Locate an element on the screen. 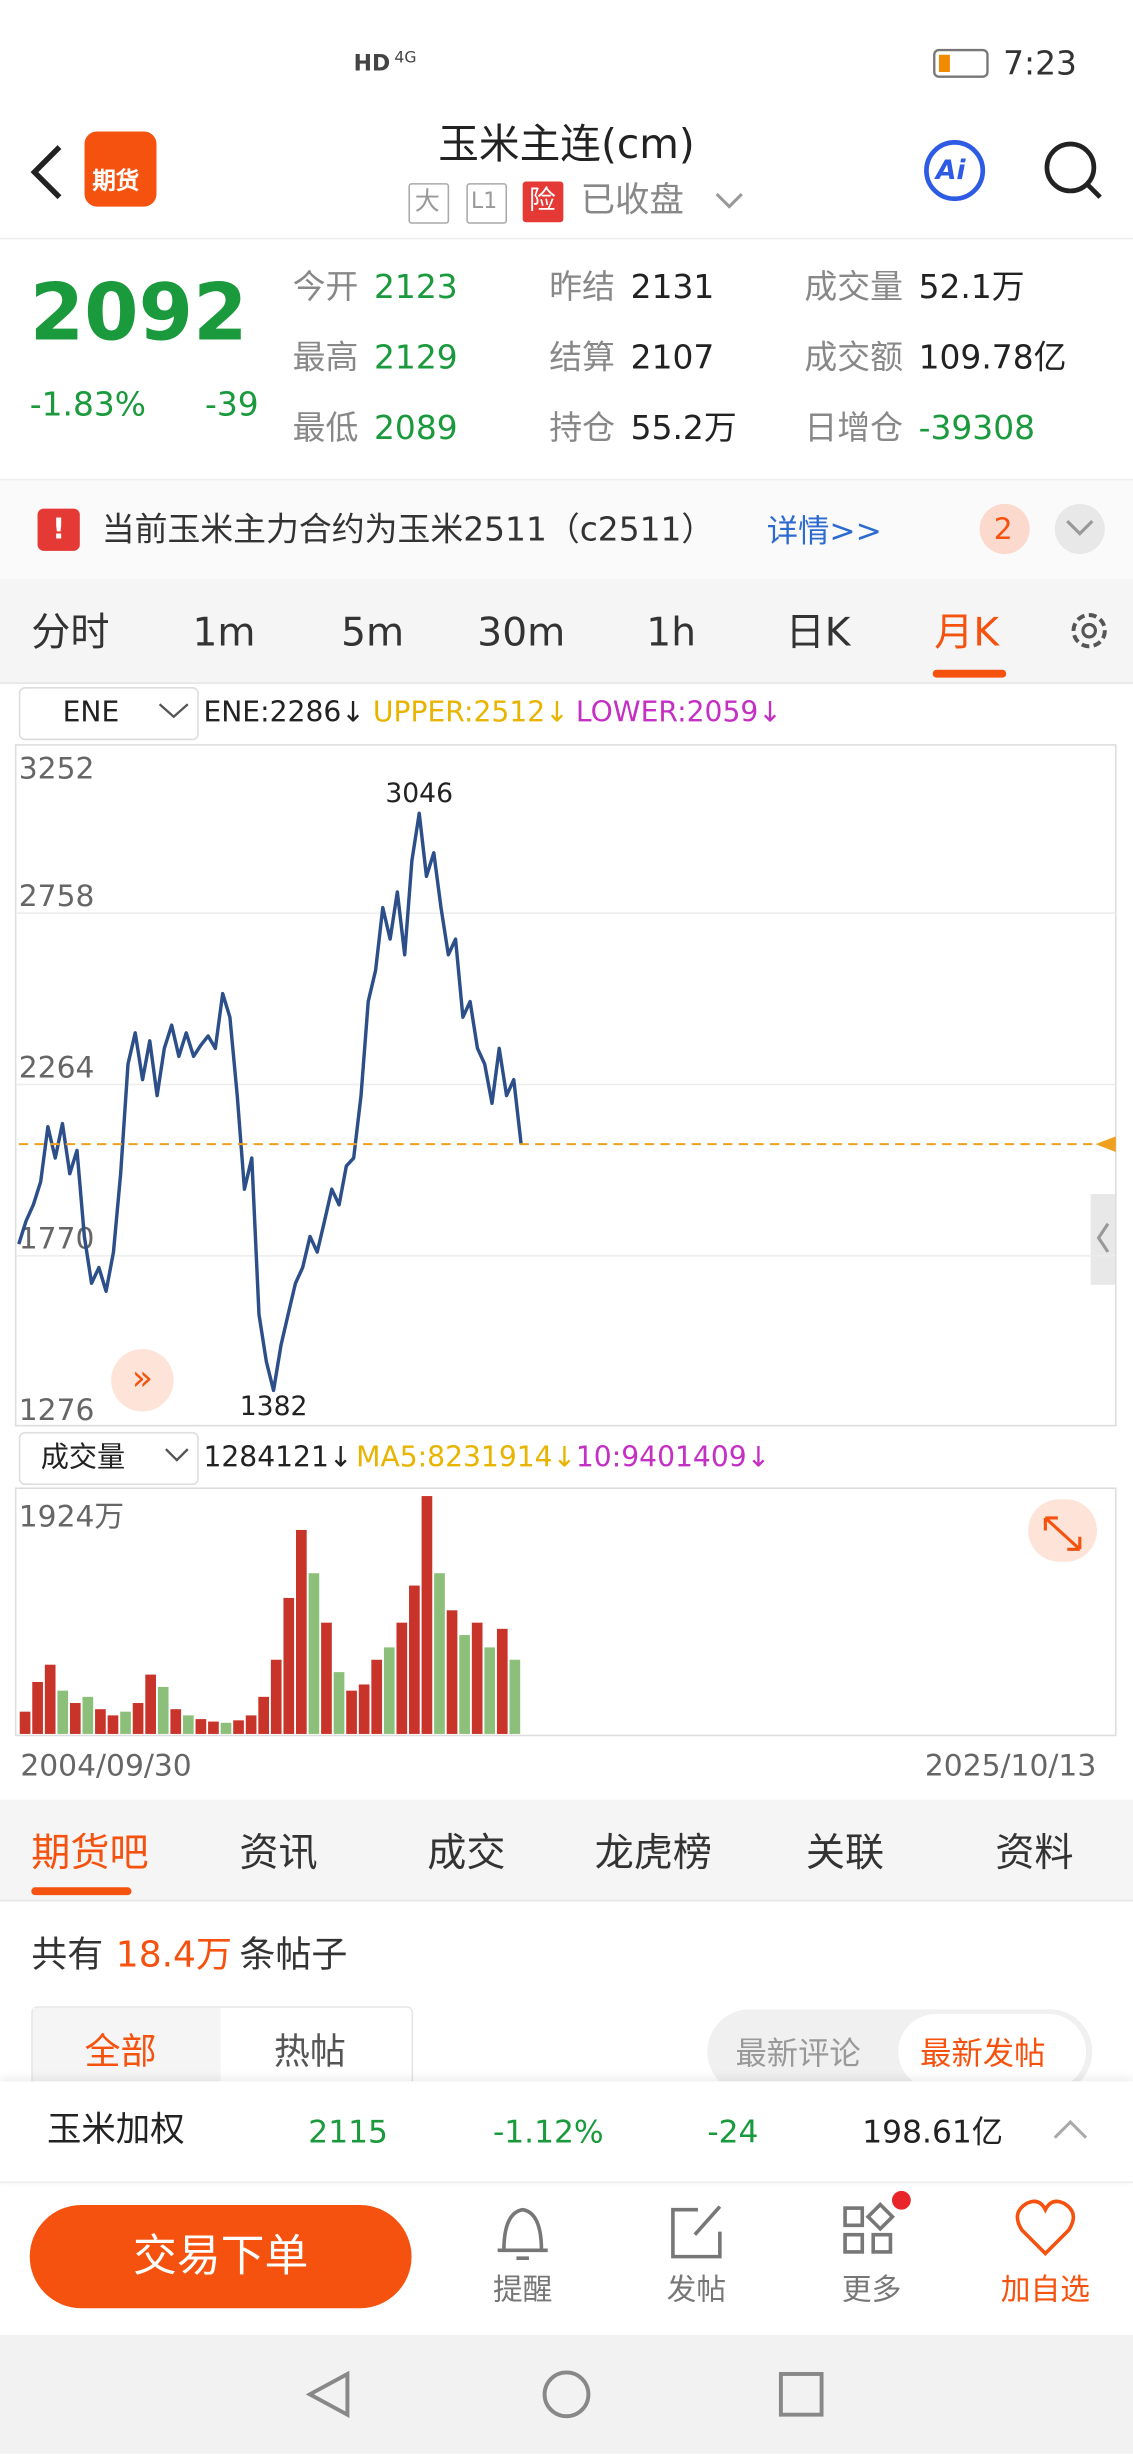 The image size is (1133, 2454). active-tab-underline is located at coordinates (969, 673).